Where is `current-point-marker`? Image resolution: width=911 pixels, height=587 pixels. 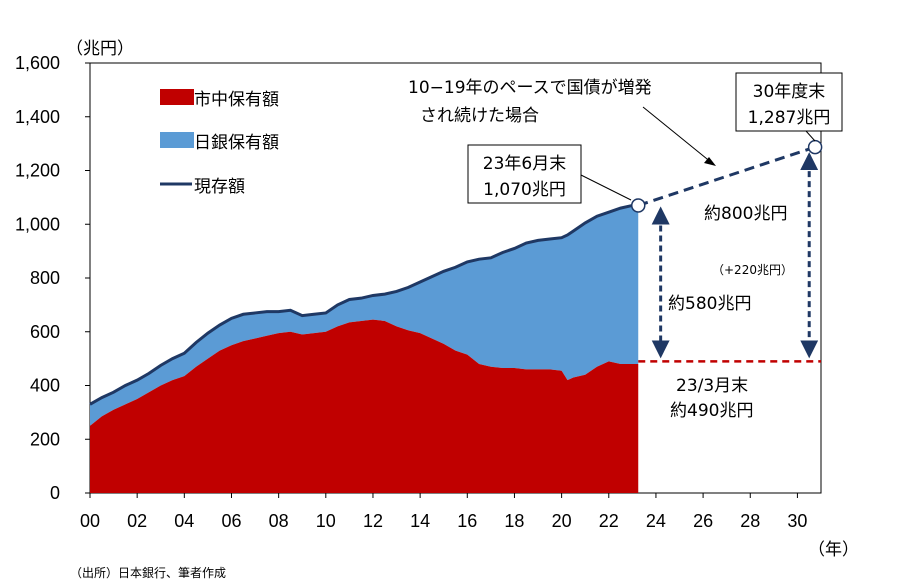 current-point-marker is located at coordinates (638, 205).